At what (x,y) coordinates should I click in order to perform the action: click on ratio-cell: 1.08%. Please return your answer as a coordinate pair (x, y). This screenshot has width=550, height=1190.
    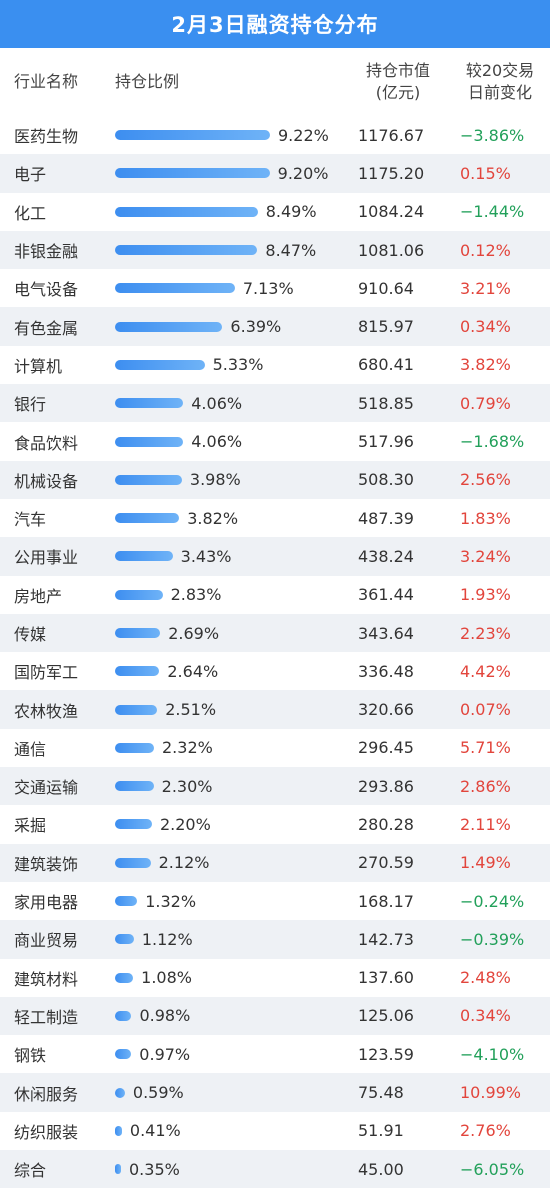
    Looking at the image, I should click on (235, 978).